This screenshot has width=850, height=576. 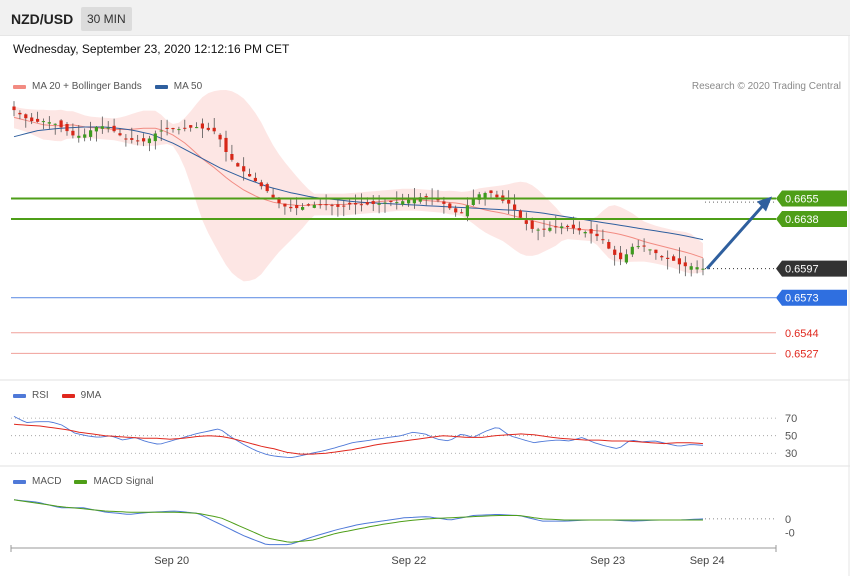 What do you see at coordinates (802, 199) in the screenshot?
I see `level-label: 0.6655` at bounding box center [802, 199].